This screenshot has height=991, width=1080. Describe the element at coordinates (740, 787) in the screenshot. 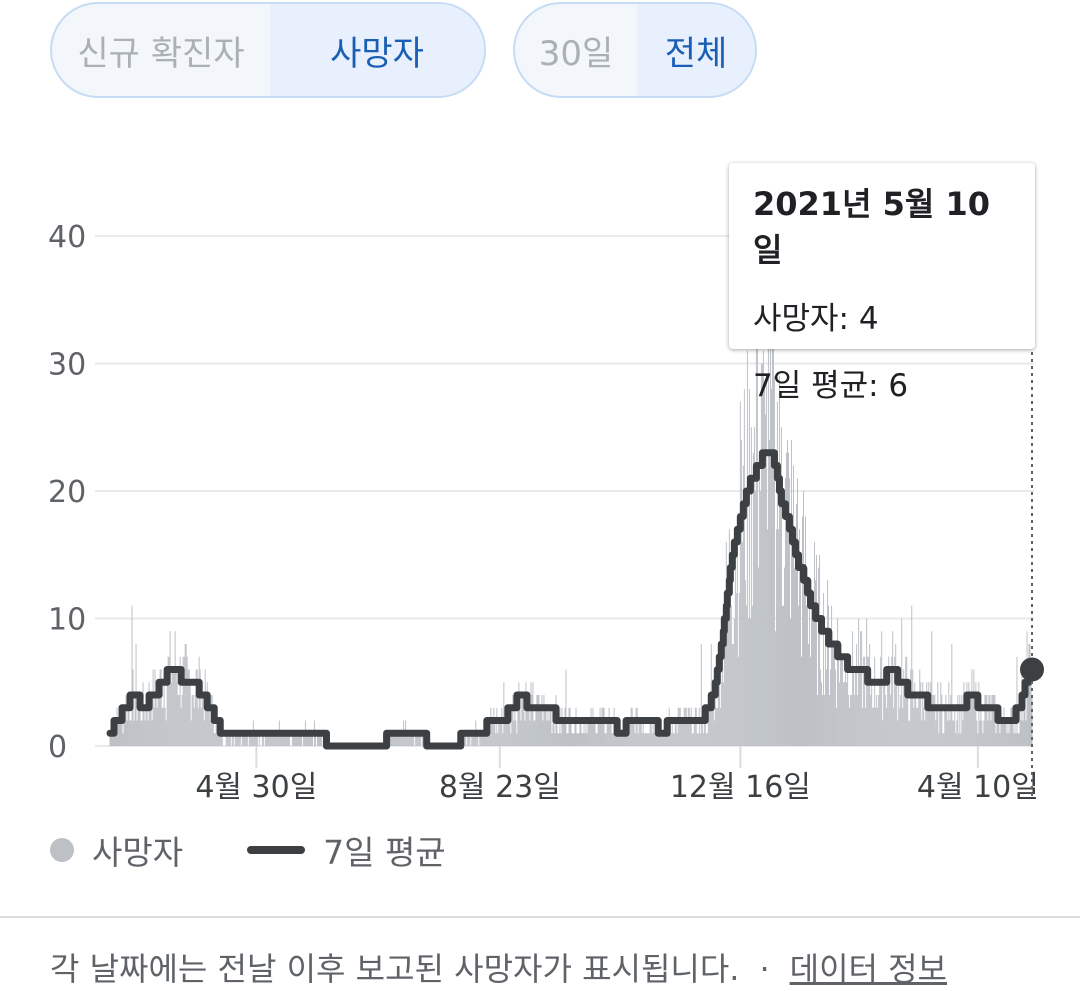

I see `x-tick-label: 12월 16일` at that location.